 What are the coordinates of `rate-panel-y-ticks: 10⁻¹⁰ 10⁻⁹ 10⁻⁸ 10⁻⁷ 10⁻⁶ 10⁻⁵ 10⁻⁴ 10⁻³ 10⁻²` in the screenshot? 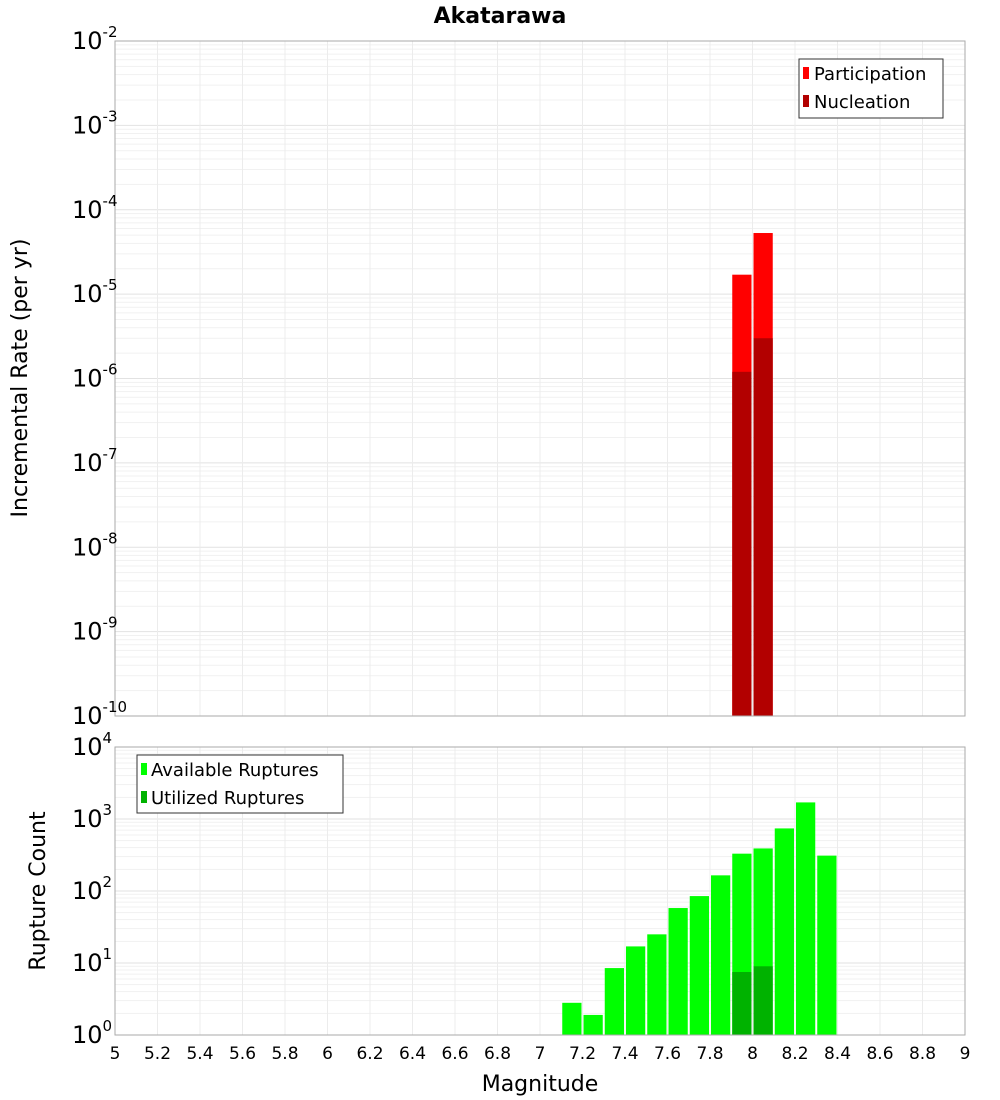 It's located at (99, 376).